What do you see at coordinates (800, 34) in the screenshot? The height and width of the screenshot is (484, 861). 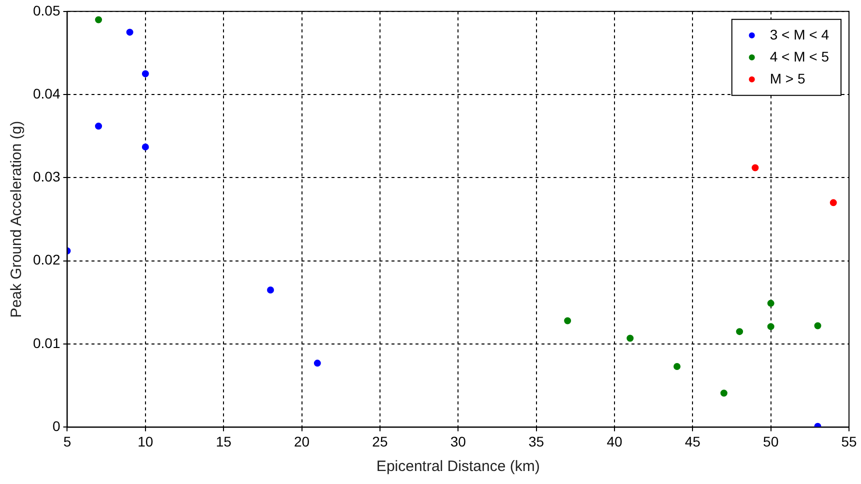 I see `legend-label: 3 < M < 4` at bounding box center [800, 34].